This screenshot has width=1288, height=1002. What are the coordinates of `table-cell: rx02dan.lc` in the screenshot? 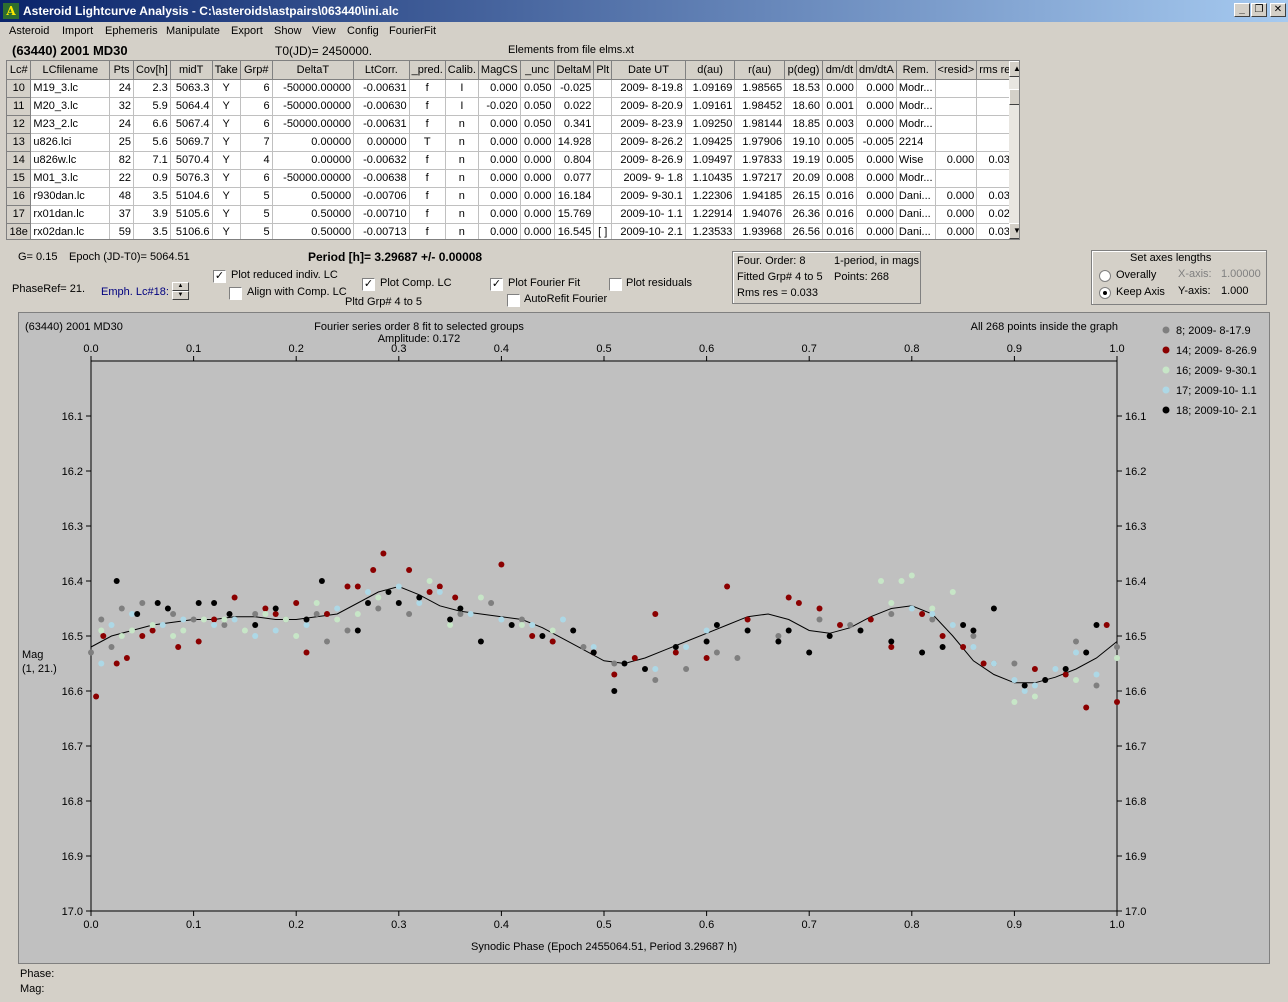 It's located at (70, 231).